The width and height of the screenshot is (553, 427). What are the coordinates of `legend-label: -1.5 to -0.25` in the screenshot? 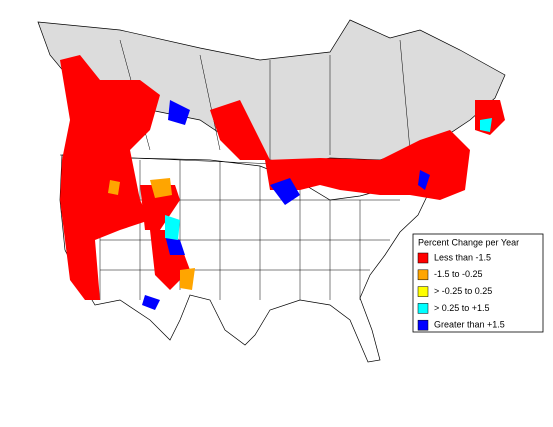 It's located at (458, 274).